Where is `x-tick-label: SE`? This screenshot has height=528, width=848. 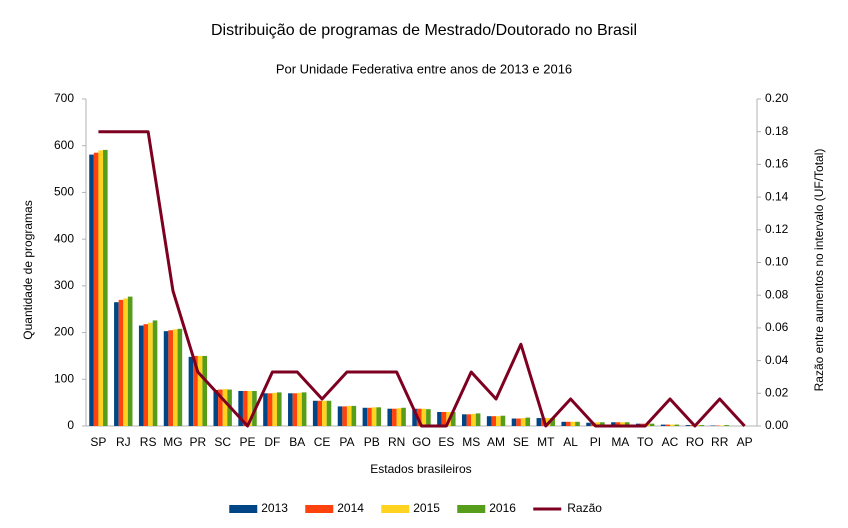 x-tick-label: SE is located at coordinates (521, 442).